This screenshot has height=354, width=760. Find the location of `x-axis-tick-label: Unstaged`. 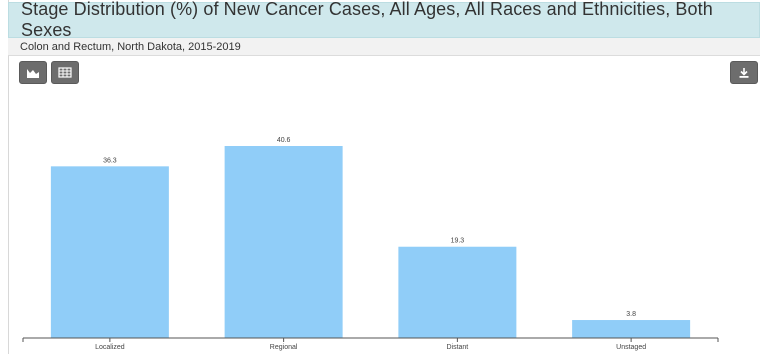

x-axis-tick-label: Unstaged is located at coordinates (631, 347).